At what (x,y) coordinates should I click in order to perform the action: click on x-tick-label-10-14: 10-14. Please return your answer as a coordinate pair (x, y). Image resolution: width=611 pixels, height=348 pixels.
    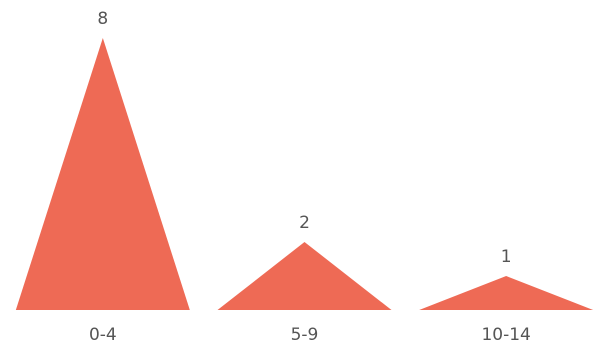
    Looking at the image, I should click on (505, 335).